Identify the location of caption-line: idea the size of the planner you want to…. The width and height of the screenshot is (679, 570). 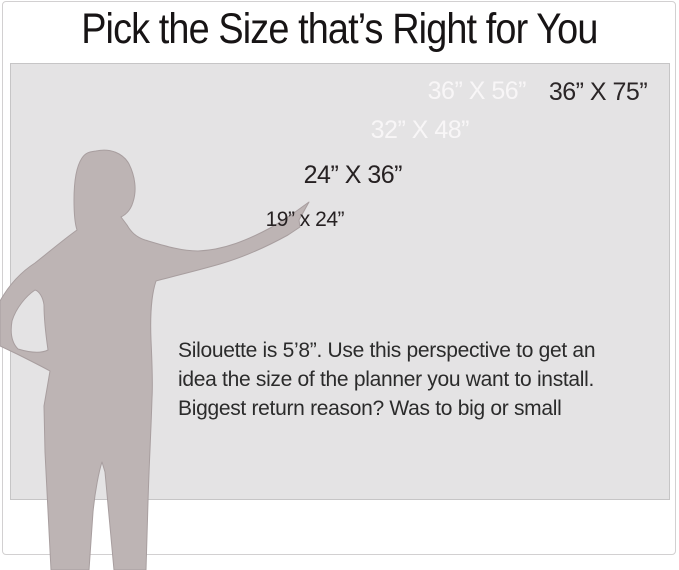
(386, 379).